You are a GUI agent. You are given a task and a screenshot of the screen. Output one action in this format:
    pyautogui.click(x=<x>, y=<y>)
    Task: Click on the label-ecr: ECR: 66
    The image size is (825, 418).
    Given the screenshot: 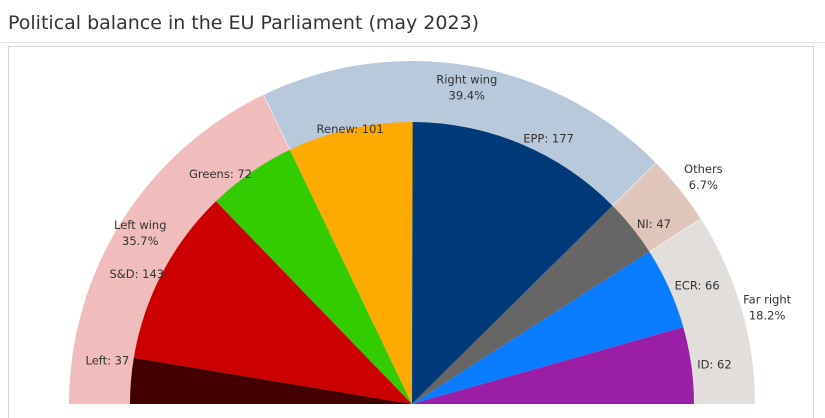 What is the action you would take?
    pyautogui.click(x=697, y=286)
    